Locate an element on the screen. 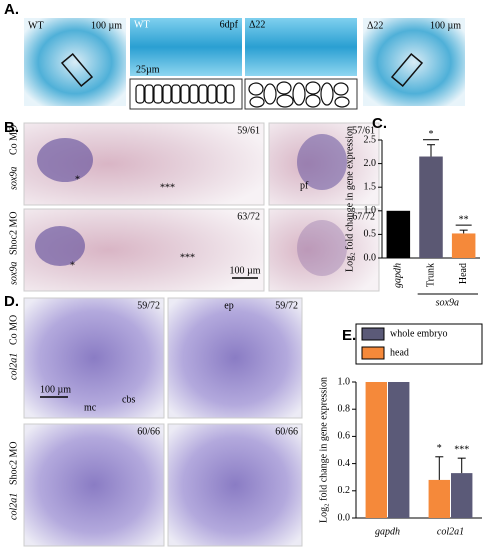 This screenshot has height=550, width=495. structure-label: cbs is located at coordinates (128, 399).